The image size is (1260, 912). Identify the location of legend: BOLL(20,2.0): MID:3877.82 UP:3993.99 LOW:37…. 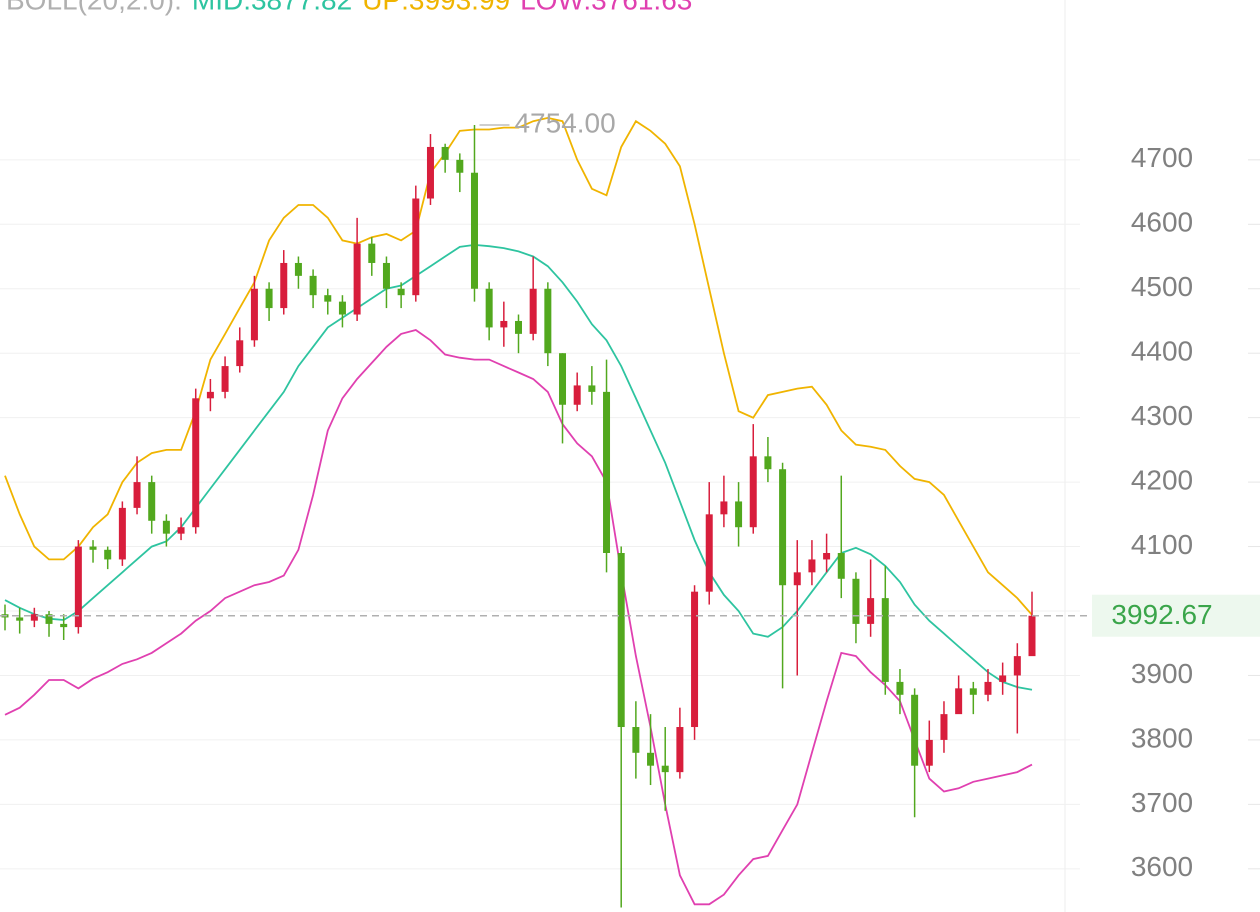
(349, 7).